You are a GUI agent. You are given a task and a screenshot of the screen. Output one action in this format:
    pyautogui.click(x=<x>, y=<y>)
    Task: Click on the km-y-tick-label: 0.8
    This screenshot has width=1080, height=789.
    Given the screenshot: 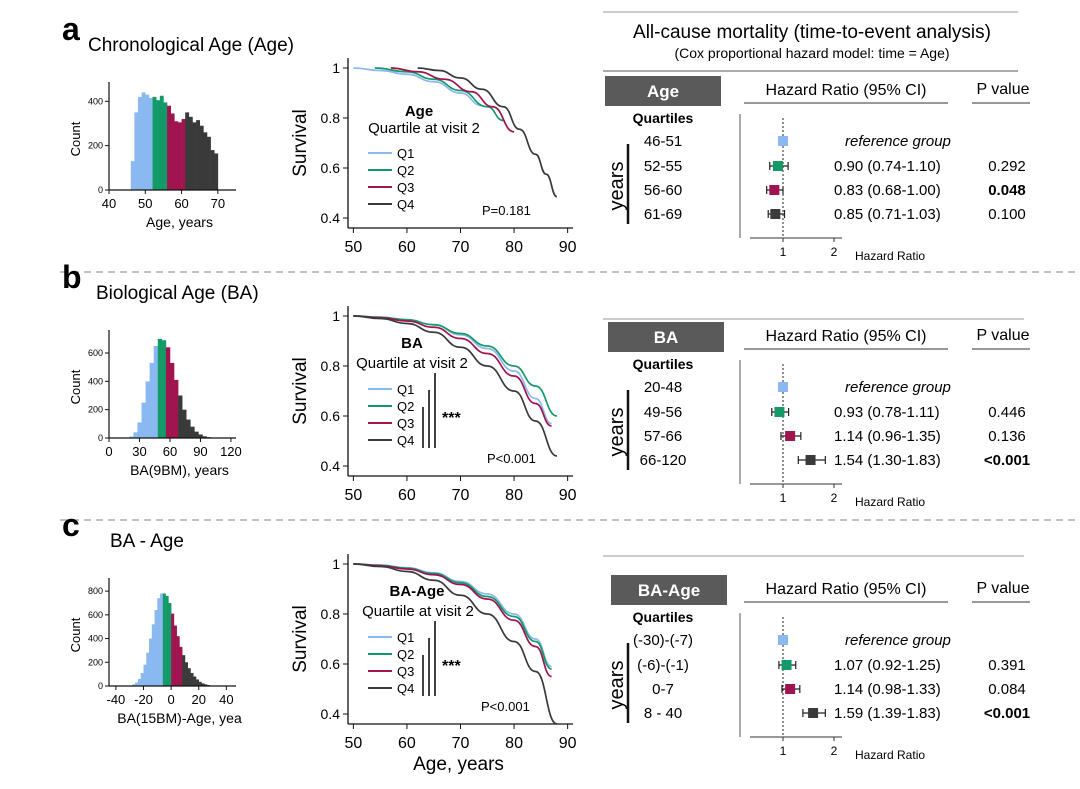 What is the action you would take?
    pyautogui.click(x=331, y=118)
    